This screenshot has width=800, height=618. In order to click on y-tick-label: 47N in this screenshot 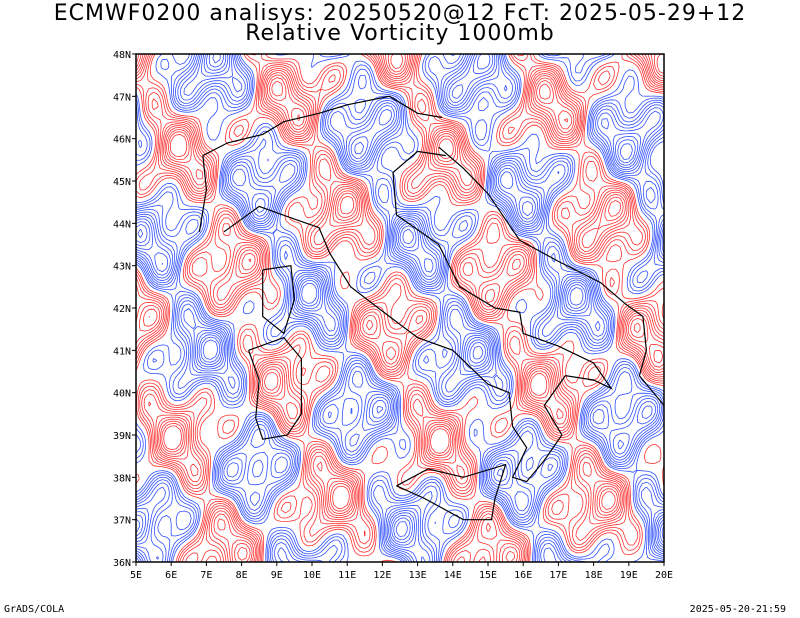, I will do `click(122, 97)`.